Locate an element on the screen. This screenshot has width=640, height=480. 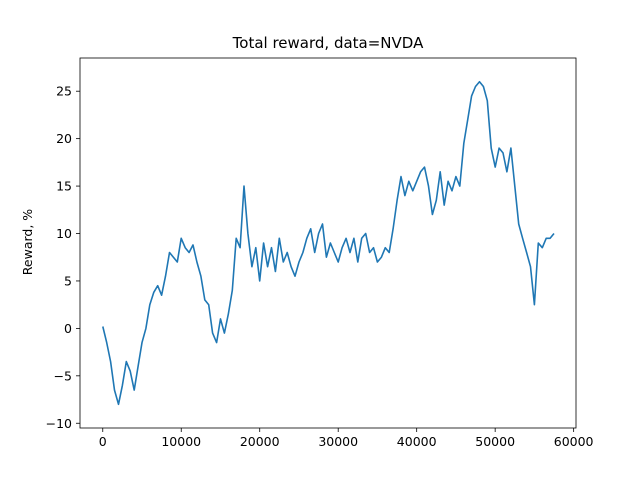
x-tick-label: 0 is located at coordinates (103, 441).